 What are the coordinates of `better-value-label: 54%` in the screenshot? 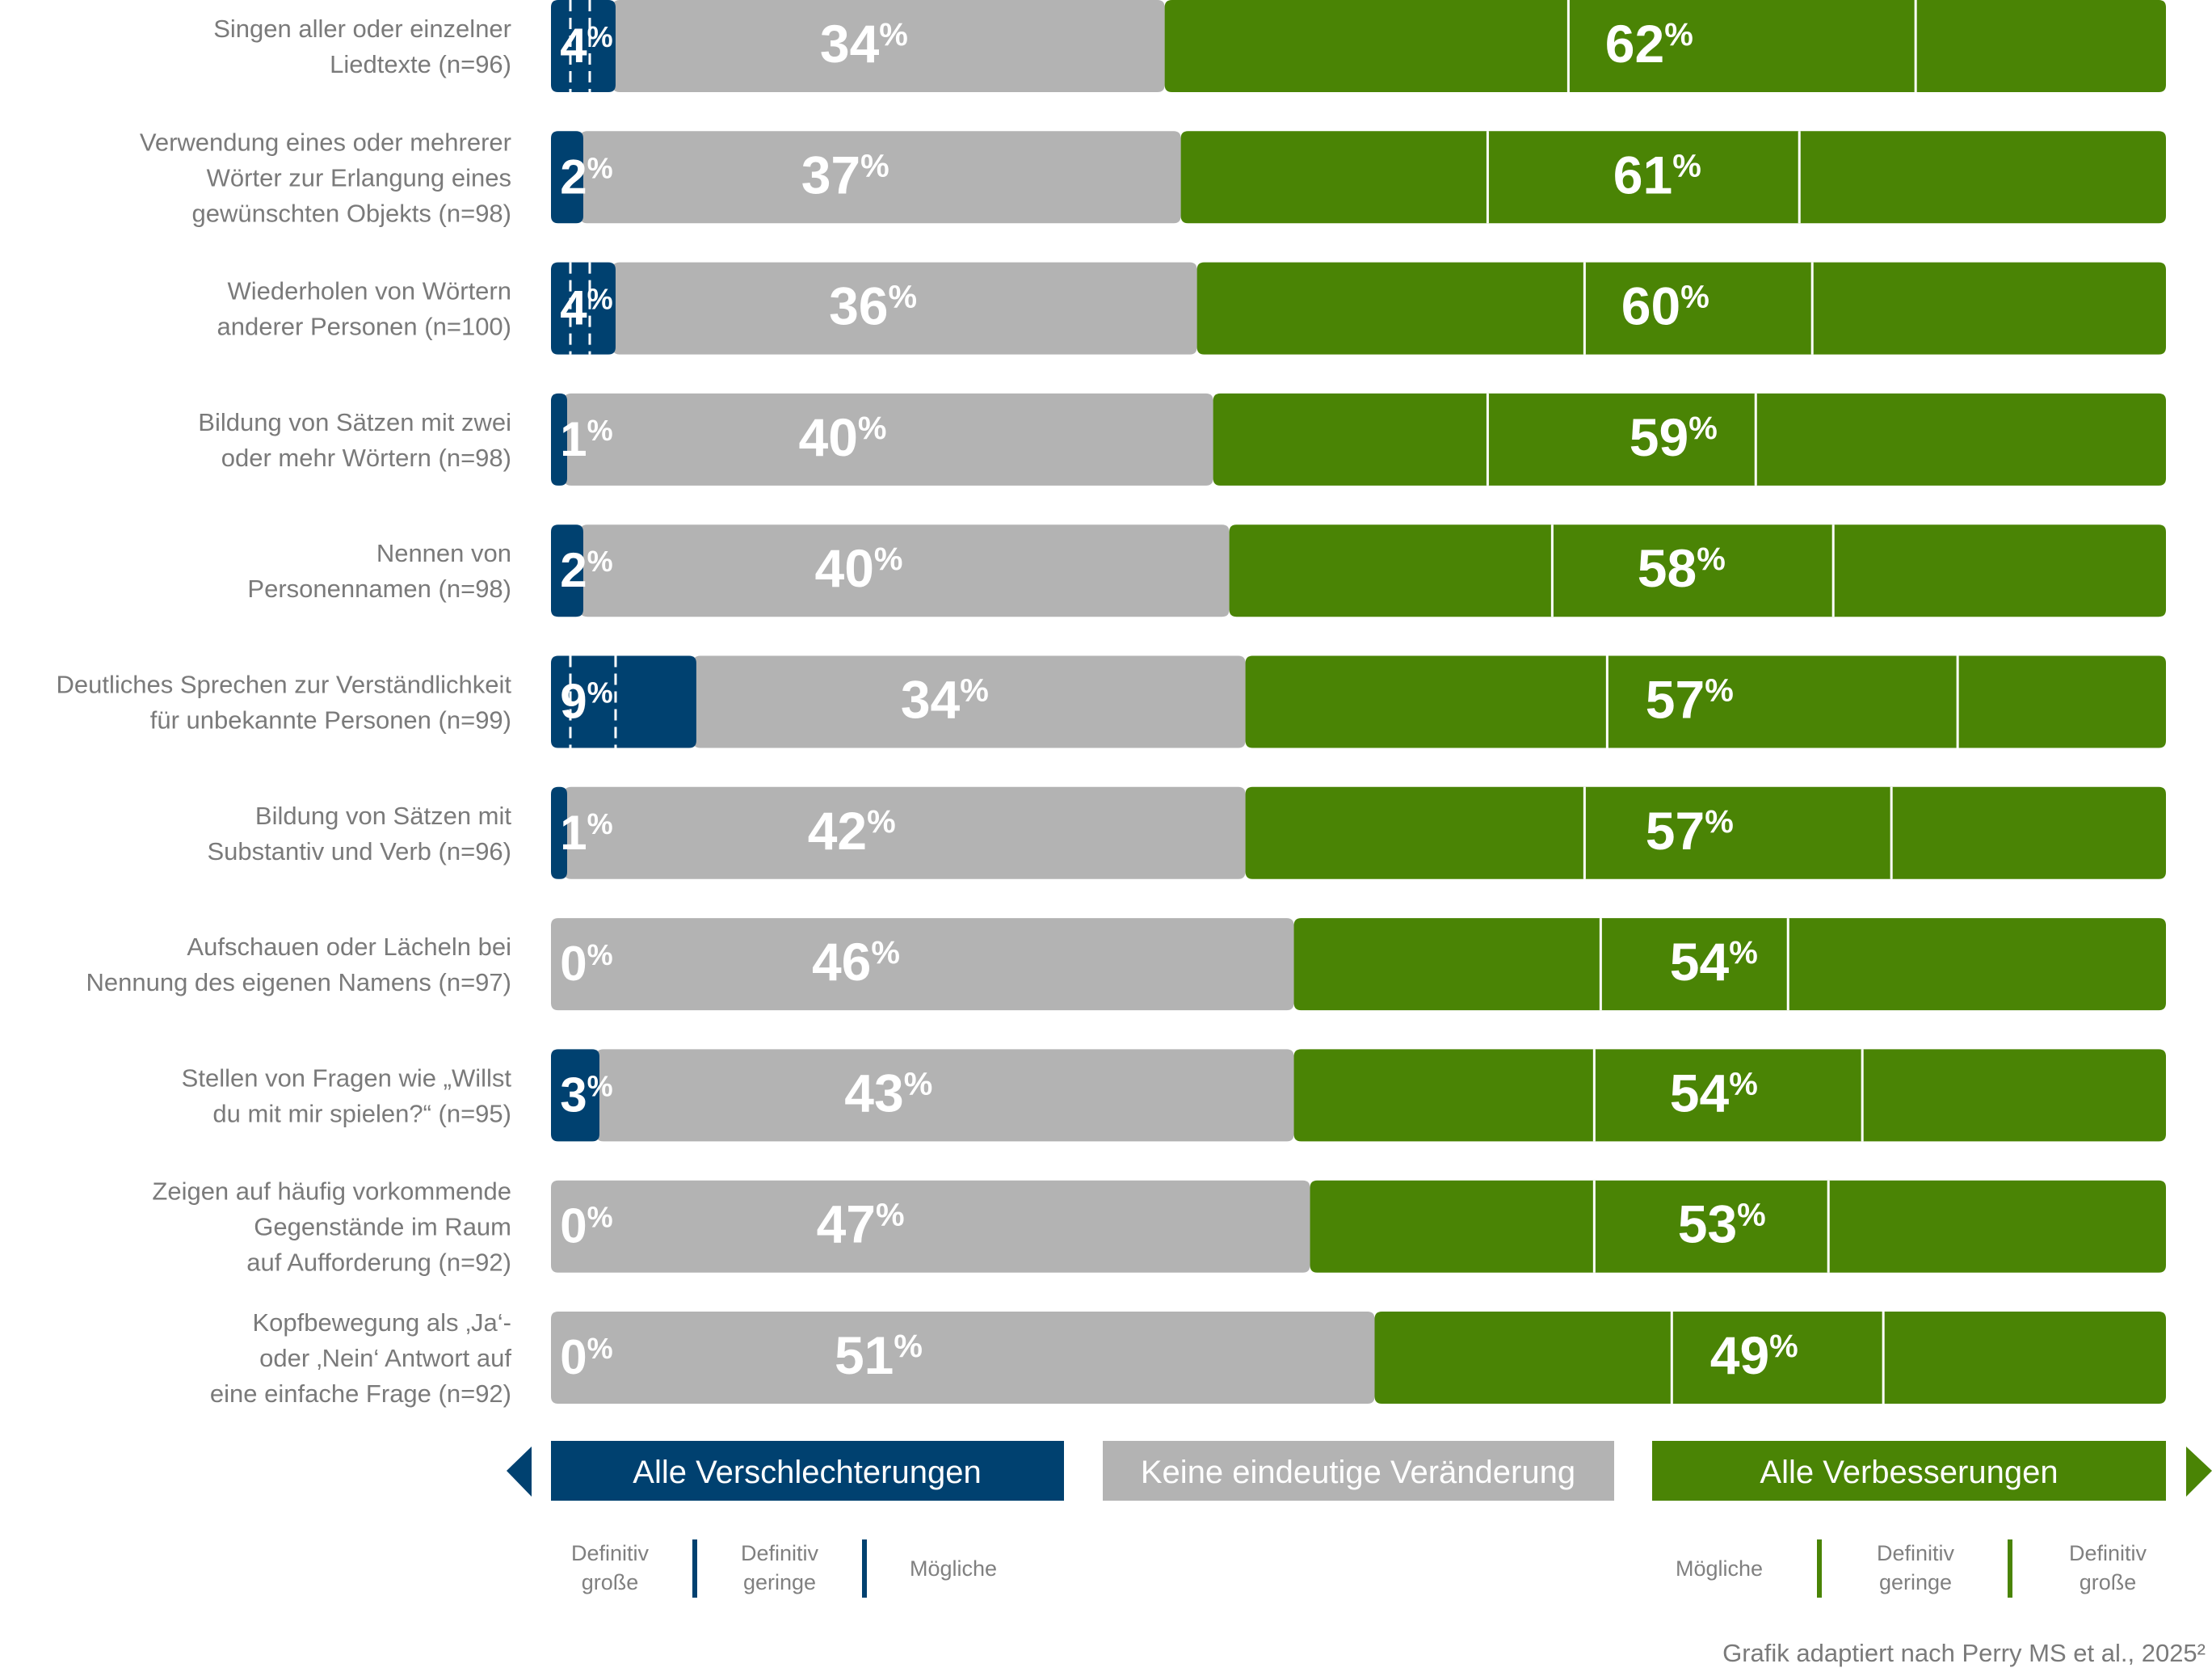 It's located at (1714, 1092).